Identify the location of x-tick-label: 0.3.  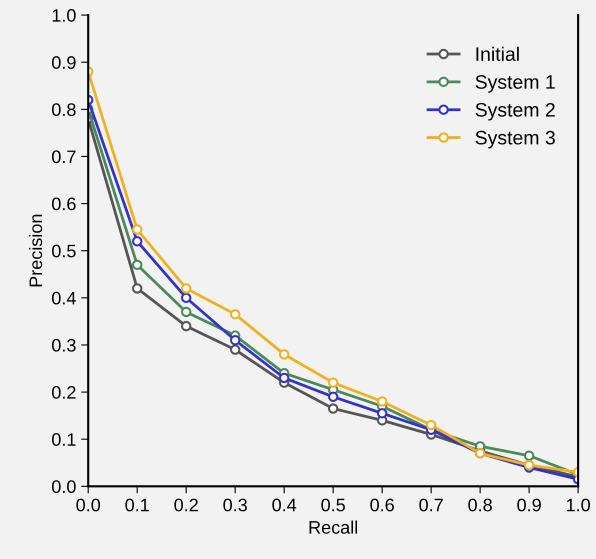
(235, 505).